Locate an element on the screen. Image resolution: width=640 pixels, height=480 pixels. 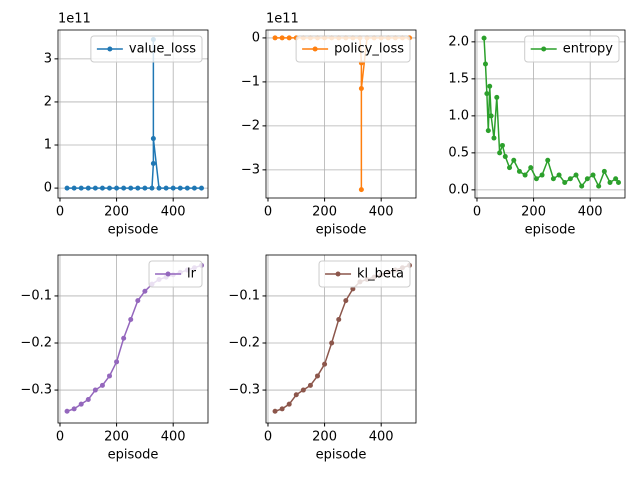
subplot: 0 200 400 −0.1 −0.2 −0.3 episode lr is located at coordinates (114, 358).